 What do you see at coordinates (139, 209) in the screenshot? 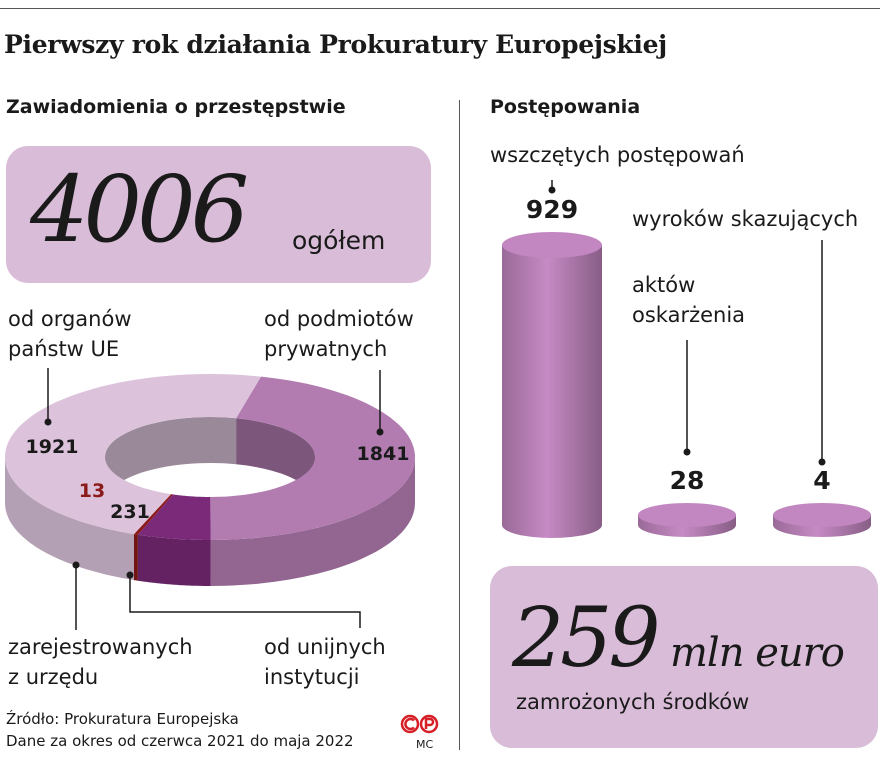
I see `total-value: 4006` at bounding box center [139, 209].